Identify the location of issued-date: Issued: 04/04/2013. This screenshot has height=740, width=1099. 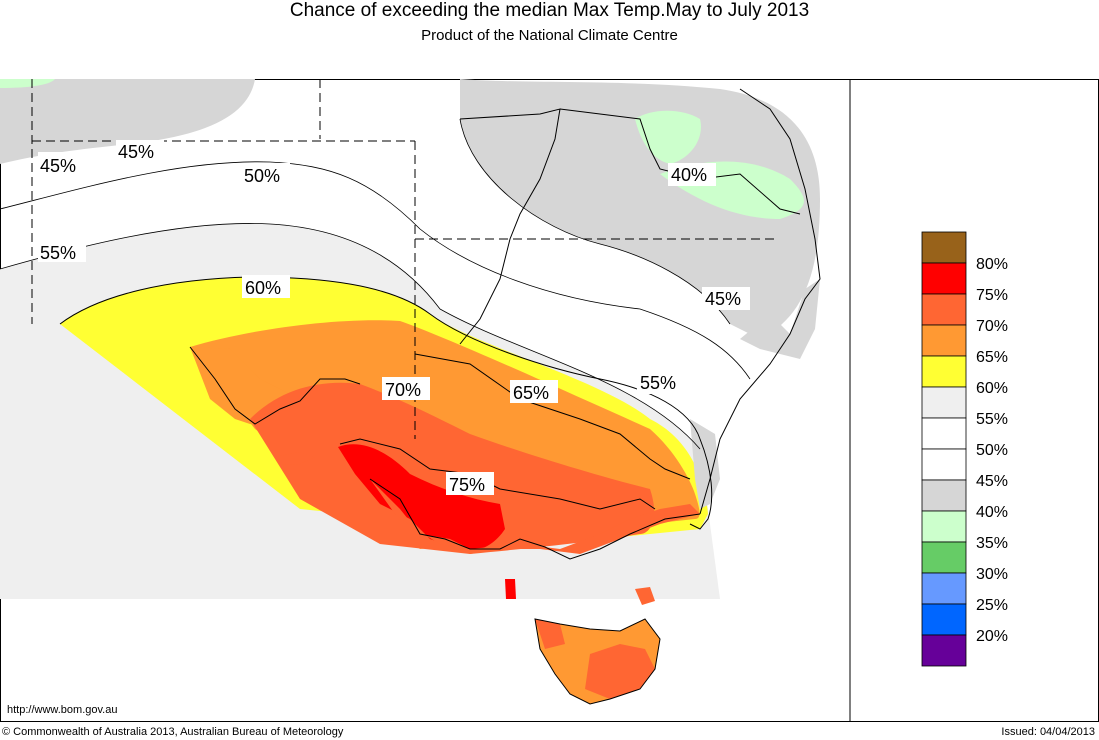
(1048, 732).